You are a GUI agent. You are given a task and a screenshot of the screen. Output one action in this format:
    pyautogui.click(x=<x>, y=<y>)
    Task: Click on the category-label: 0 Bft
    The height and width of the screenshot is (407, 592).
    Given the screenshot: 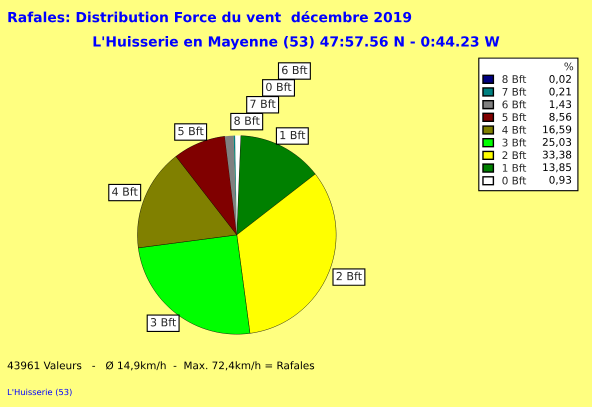 What is the action you would take?
    pyautogui.click(x=279, y=87)
    